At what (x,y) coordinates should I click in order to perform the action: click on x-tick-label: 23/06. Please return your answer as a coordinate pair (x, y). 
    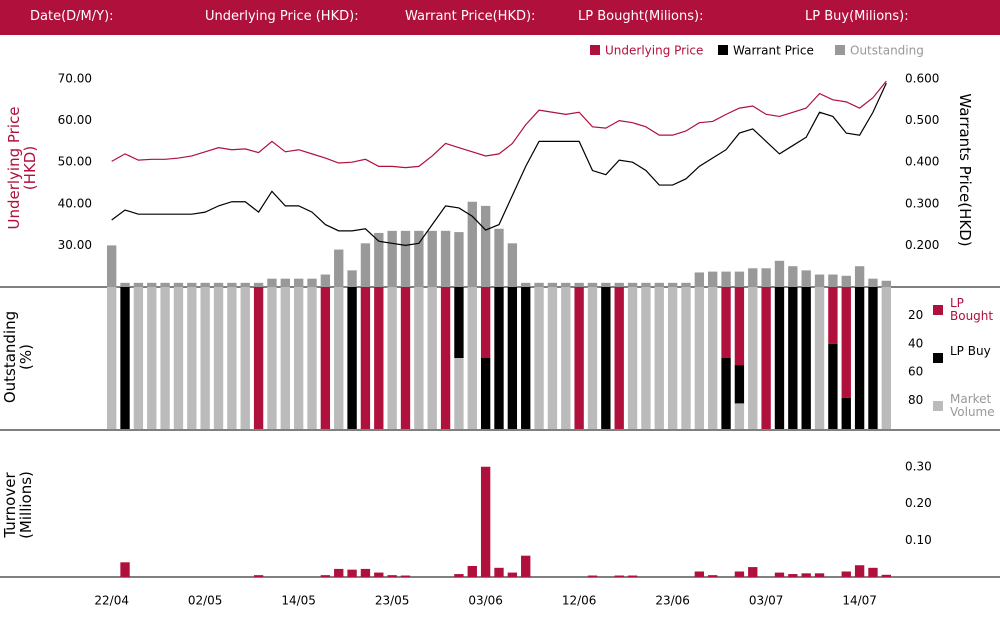
    Looking at the image, I should click on (672, 601).